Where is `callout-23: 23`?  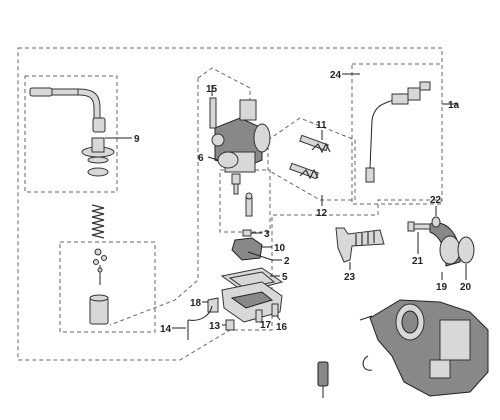 callout-23: 23 is located at coordinates (350, 277).